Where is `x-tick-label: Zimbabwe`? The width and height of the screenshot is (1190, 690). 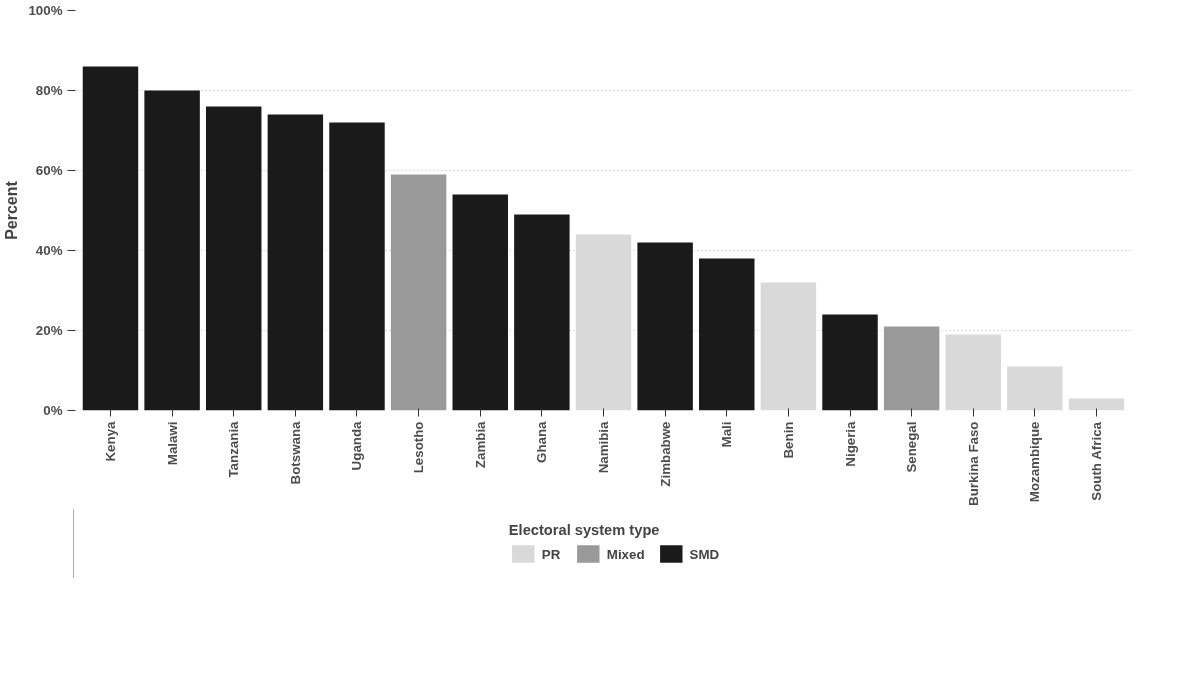 x-tick-label: Zimbabwe is located at coordinates (665, 454).